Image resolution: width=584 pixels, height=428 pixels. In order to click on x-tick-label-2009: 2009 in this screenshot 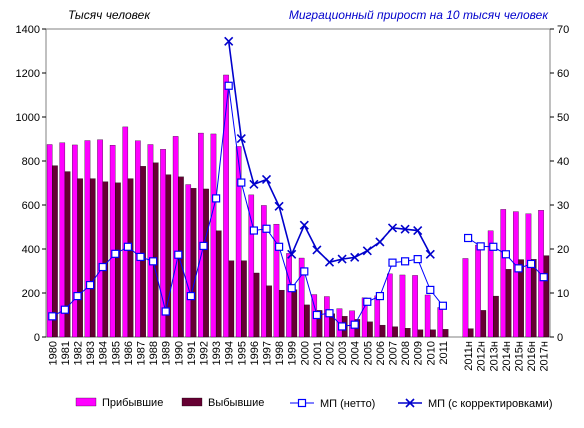, I will do `click(419, 353)`.